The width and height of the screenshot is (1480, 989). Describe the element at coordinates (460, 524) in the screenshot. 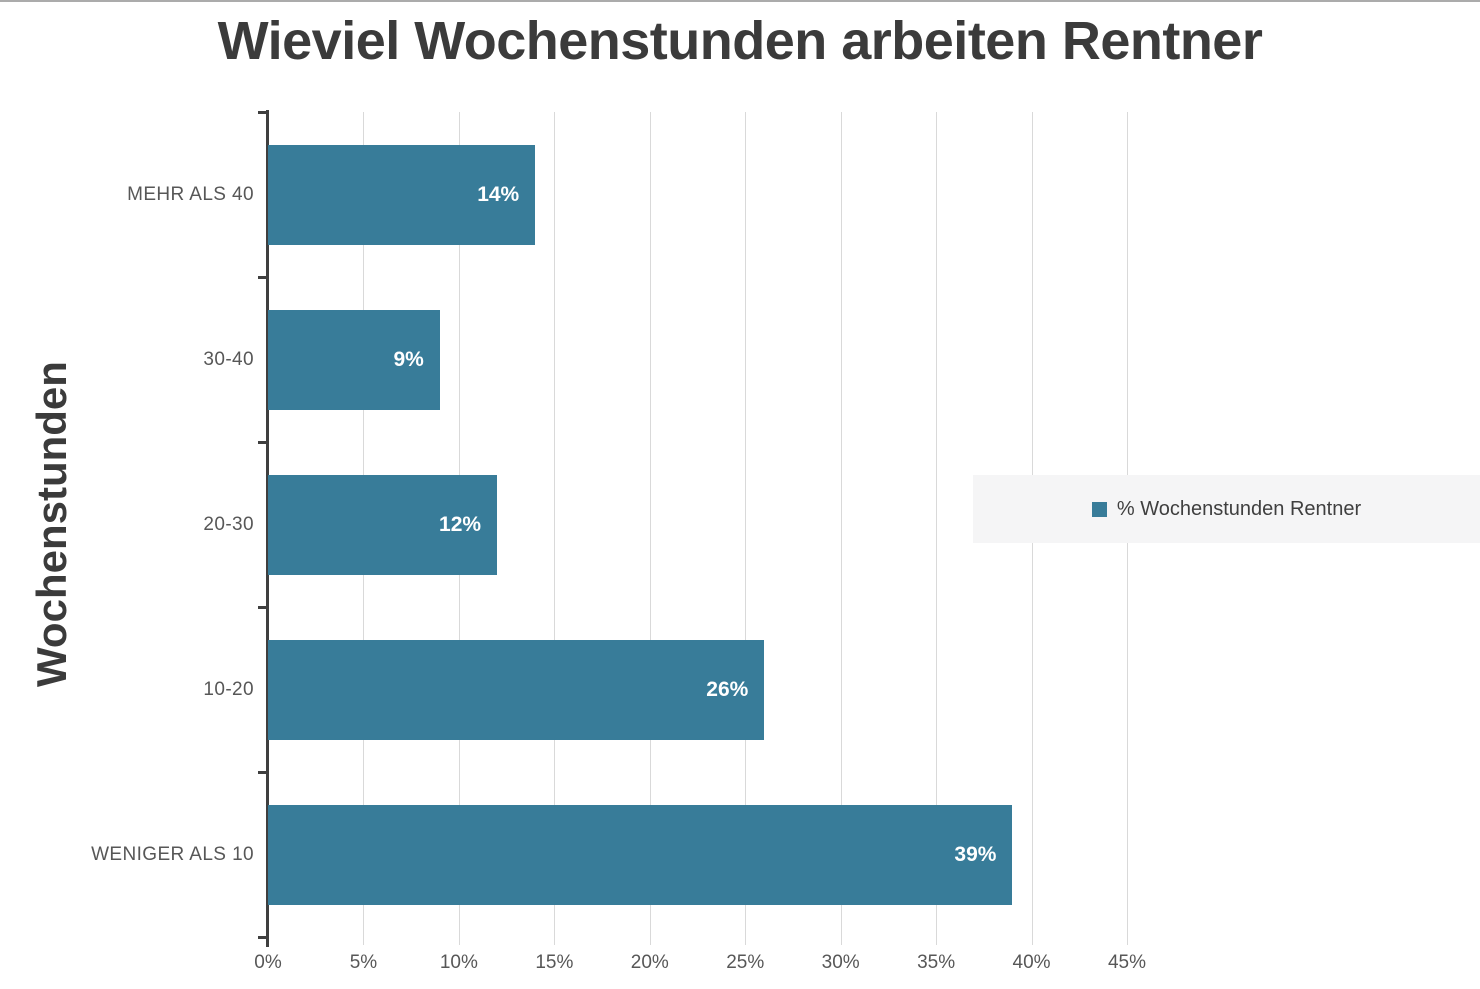

I see `bar-data-label: 12%` at that location.